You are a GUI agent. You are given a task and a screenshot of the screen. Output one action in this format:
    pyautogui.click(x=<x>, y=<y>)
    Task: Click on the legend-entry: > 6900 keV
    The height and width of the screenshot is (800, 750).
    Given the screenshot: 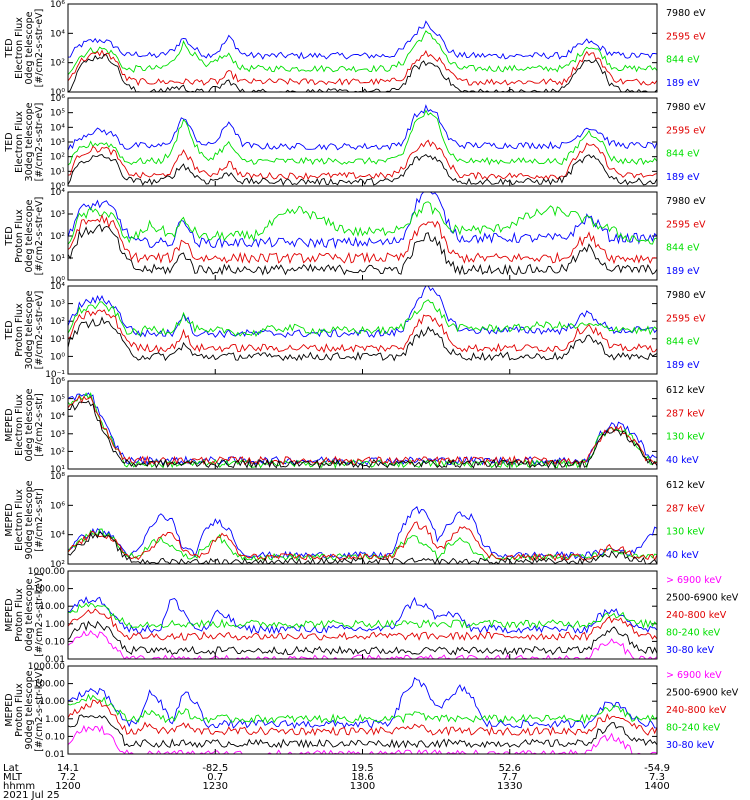 What is the action you would take?
    pyautogui.click(x=694, y=675)
    